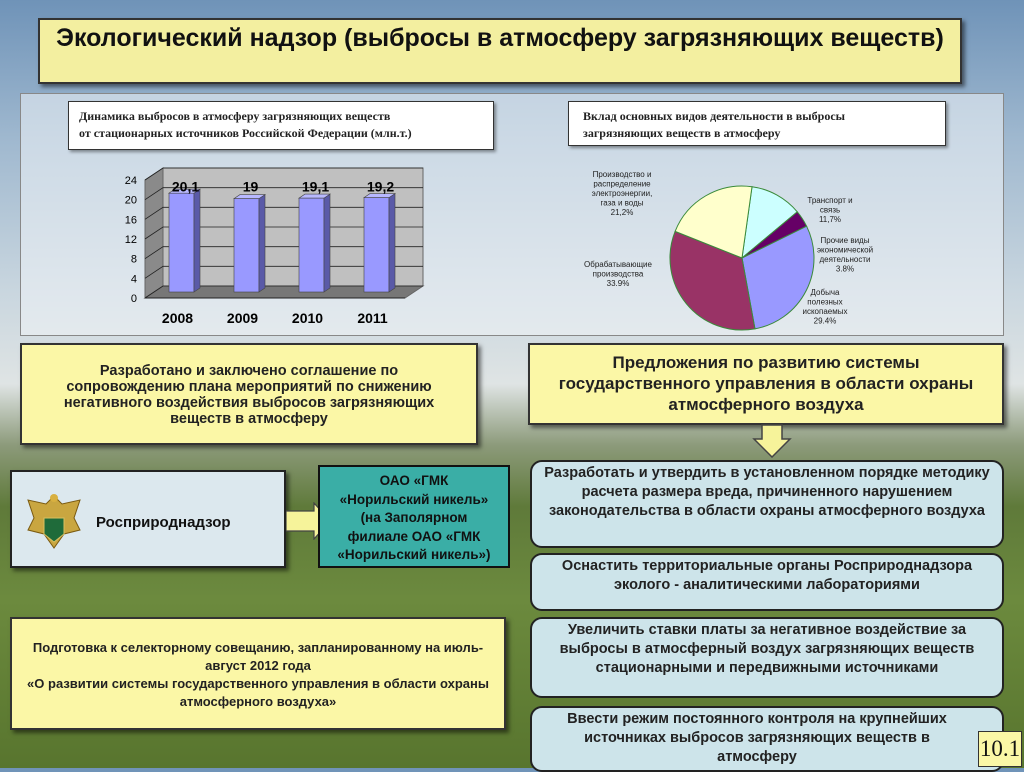 The height and width of the screenshot is (772, 1024). Describe the element at coordinates (414, 480) in the screenshot. I see `company-line: ОАО «ГМК` at that location.